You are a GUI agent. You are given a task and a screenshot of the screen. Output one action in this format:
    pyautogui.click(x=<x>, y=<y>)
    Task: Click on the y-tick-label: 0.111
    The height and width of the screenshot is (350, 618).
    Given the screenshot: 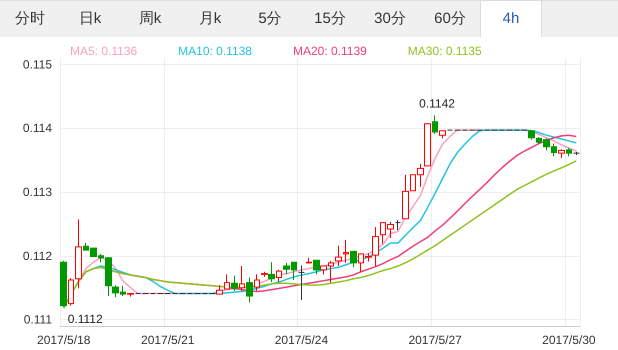 What is the action you would take?
    pyautogui.click(x=38, y=319)
    